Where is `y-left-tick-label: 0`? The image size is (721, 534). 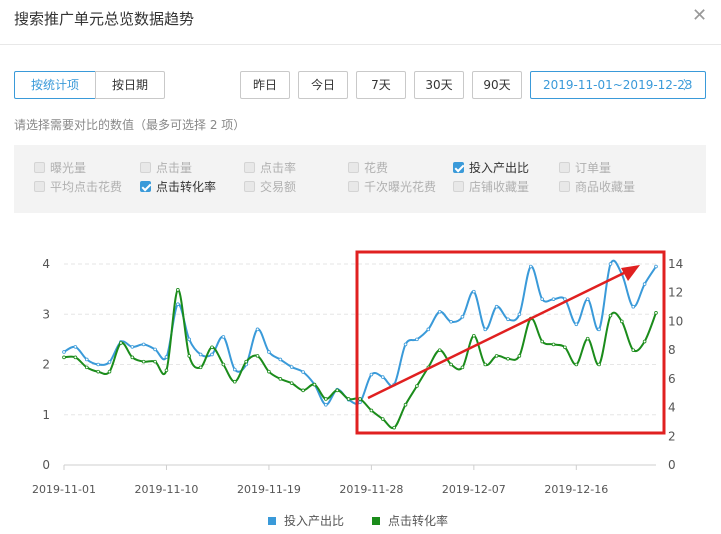
y-left-tick-label: 0 is located at coordinates (46, 465).